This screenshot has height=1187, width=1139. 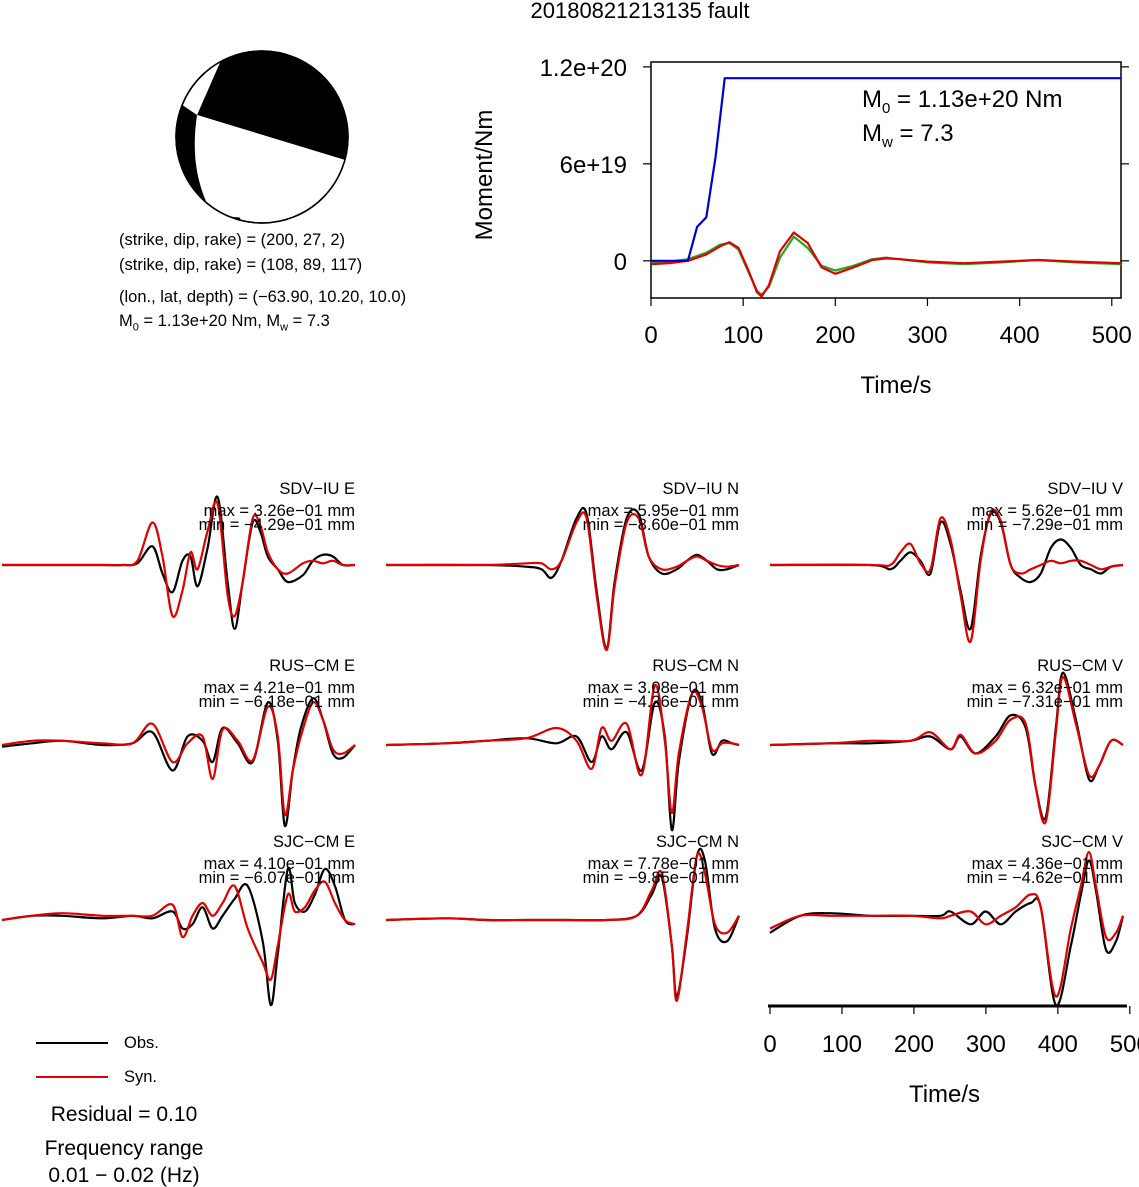 What do you see at coordinates (661, 702) in the screenshot?
I see `waveform-min-label: min = −4.26e−01 mm` at bounding box center [661, 702].